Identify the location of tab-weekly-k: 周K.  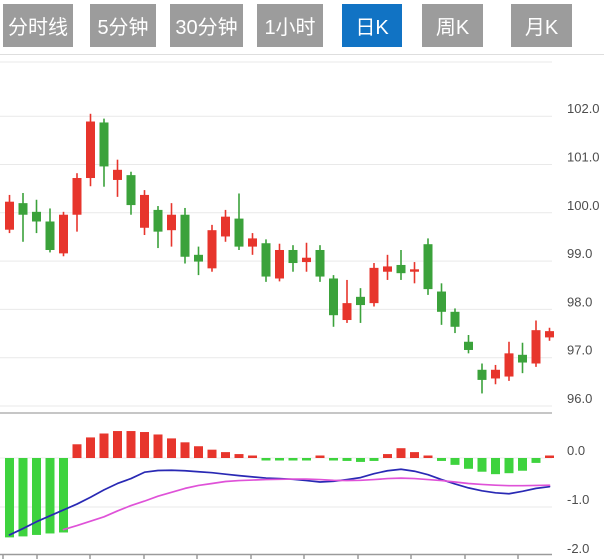
(452, 25).